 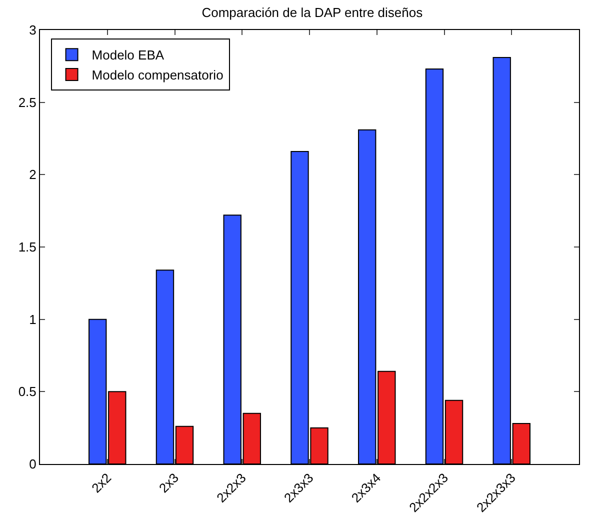 I want to click on legend-label: Modelo EBA, so click(x=128, y=55).